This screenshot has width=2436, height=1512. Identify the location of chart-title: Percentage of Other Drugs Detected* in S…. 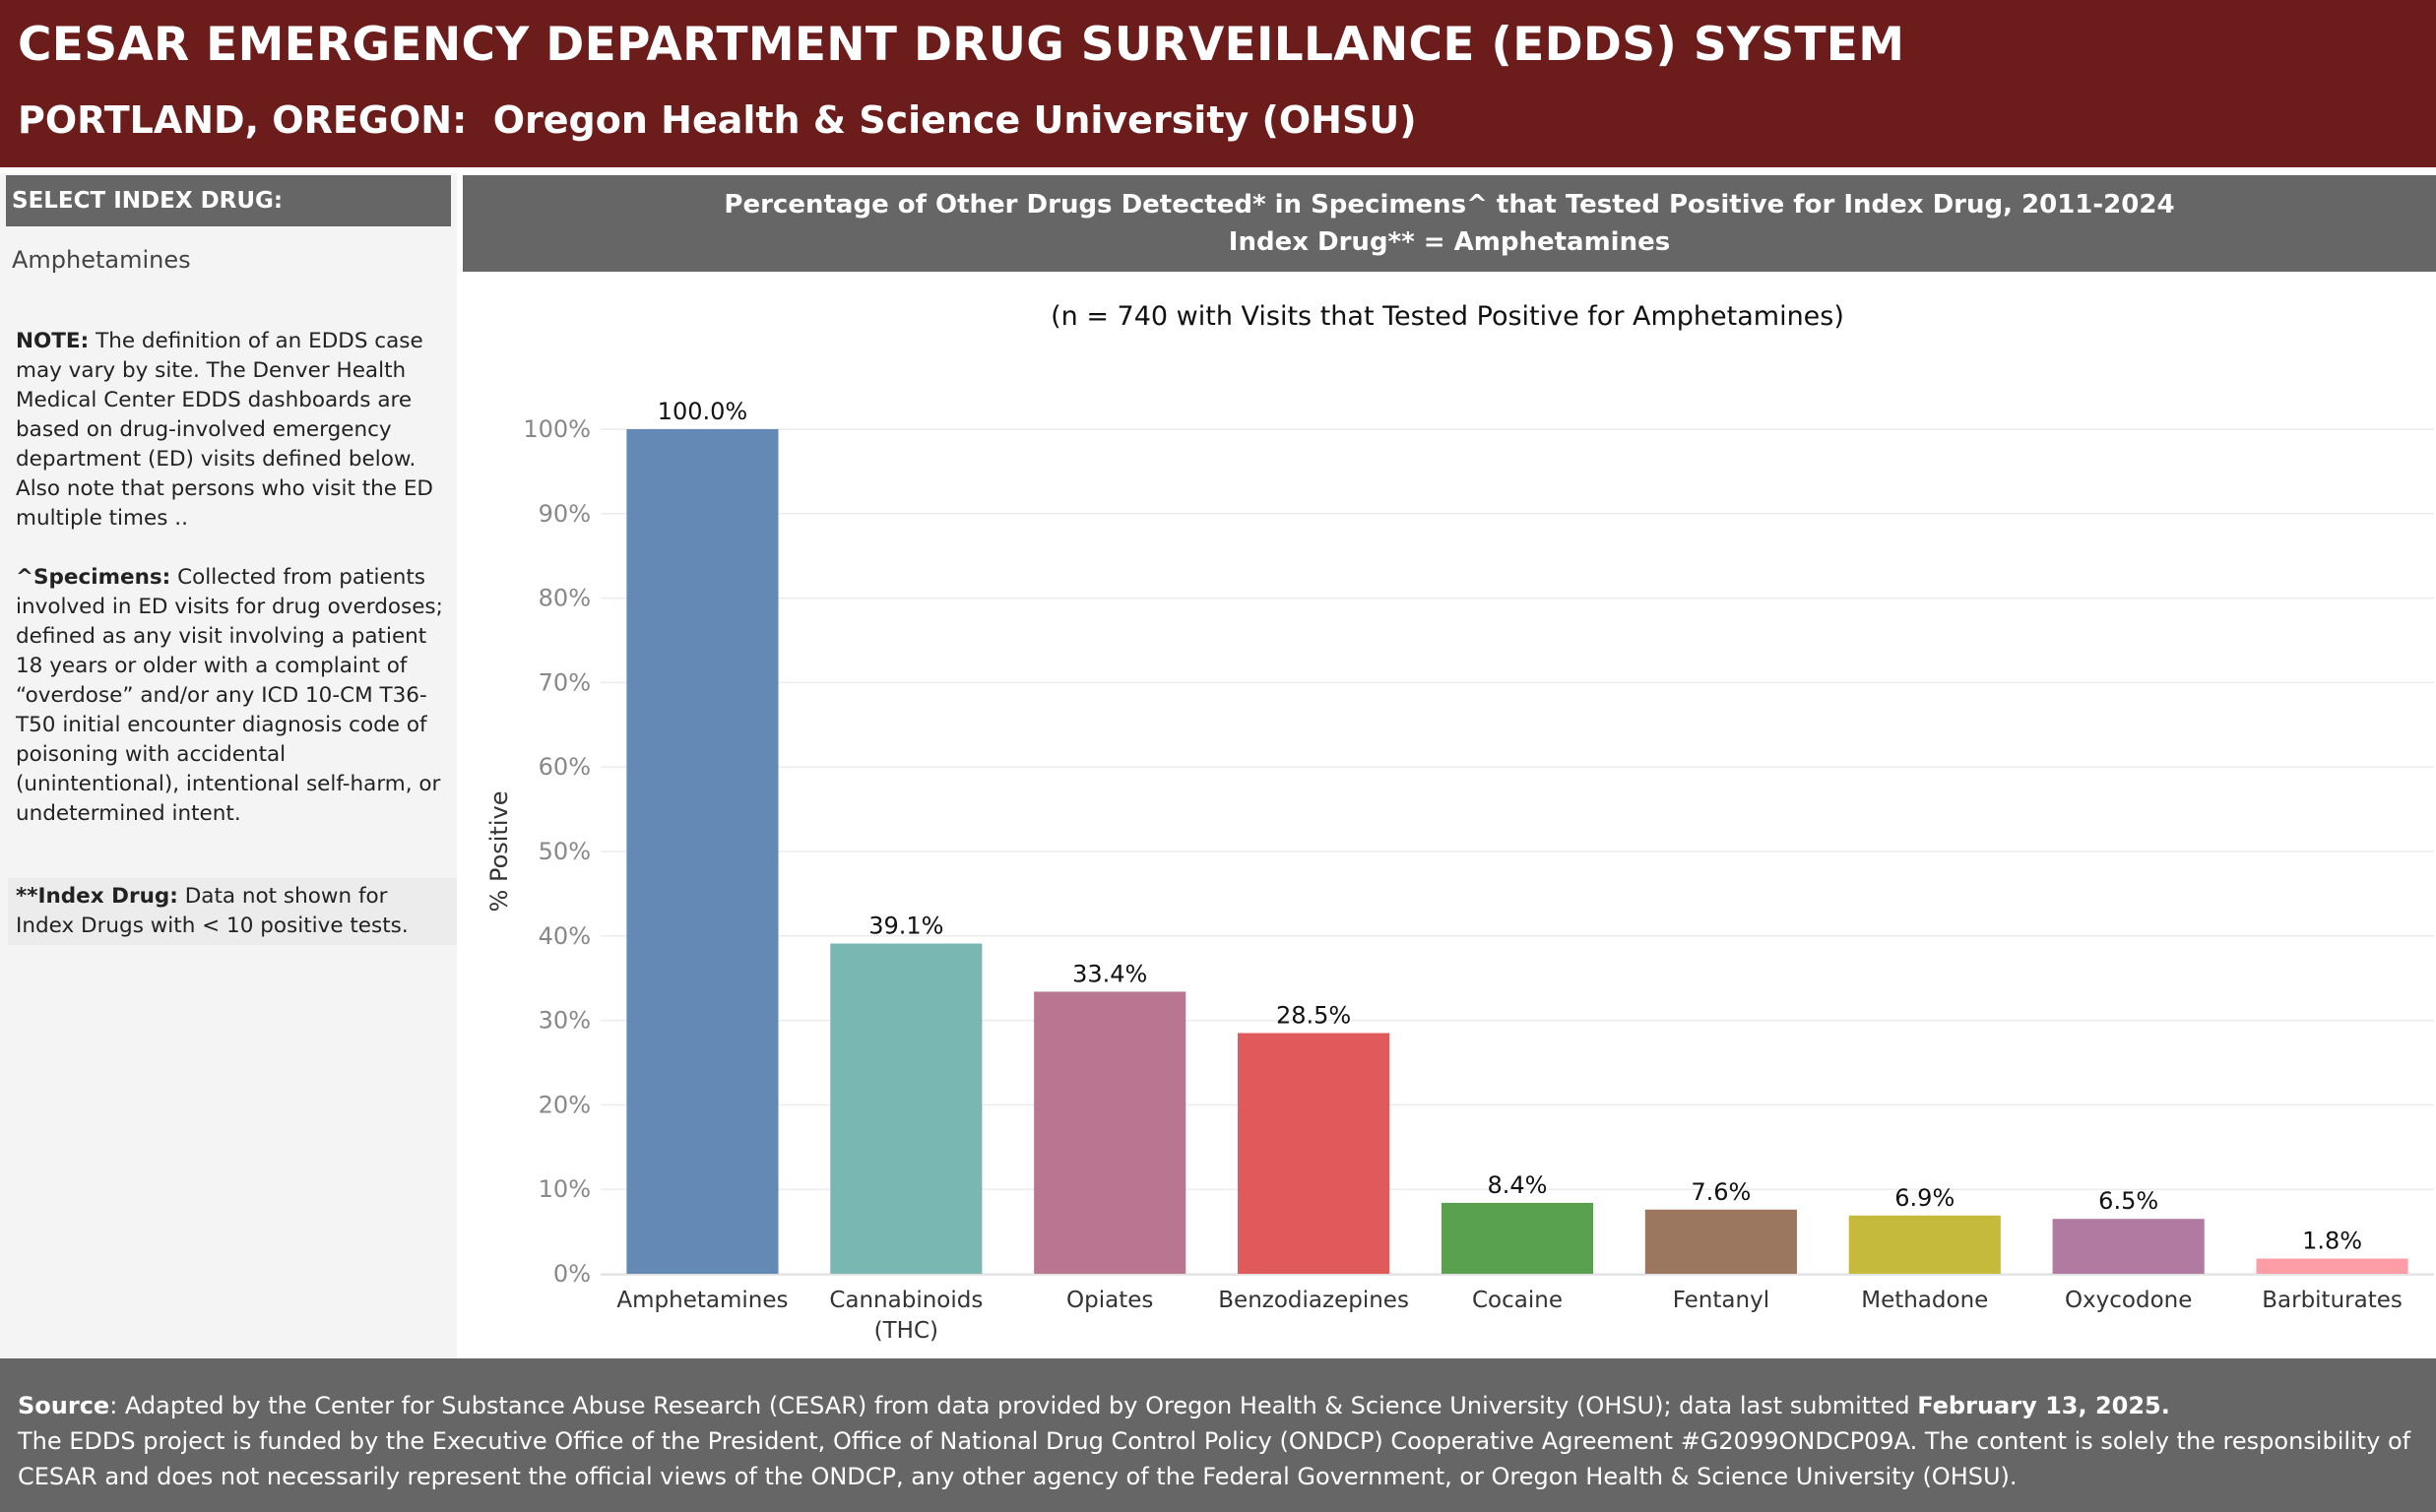
(1449, 205).